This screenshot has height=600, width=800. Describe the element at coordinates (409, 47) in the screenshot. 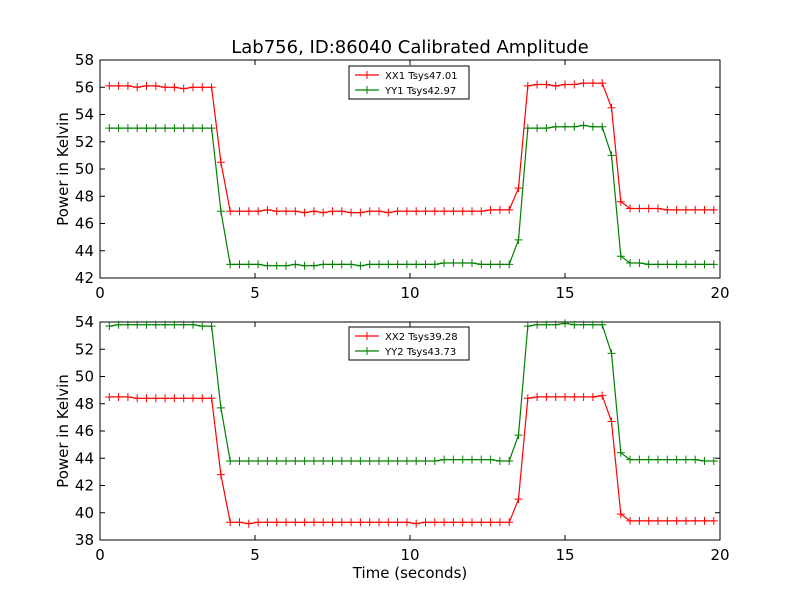

I see `chart-title: Lab756, ID:86040 Calibrated Amplitude` at that location.